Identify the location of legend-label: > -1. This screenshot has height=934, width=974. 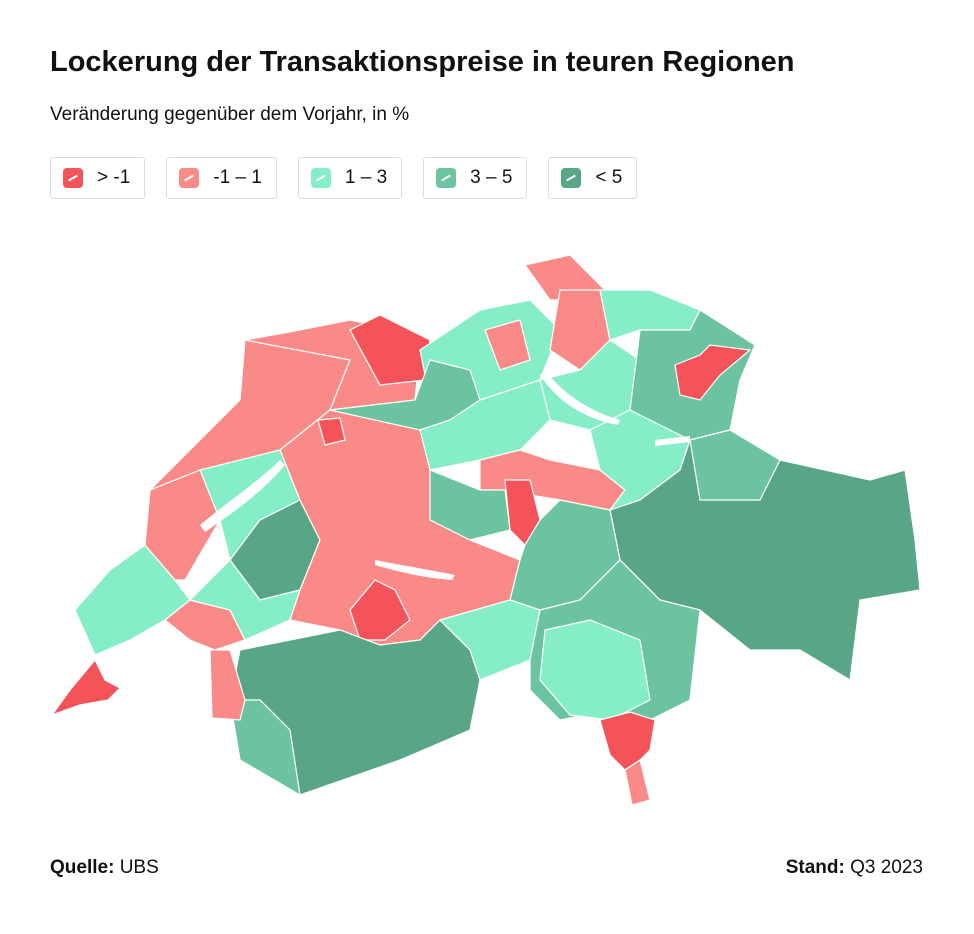
(114, 177).